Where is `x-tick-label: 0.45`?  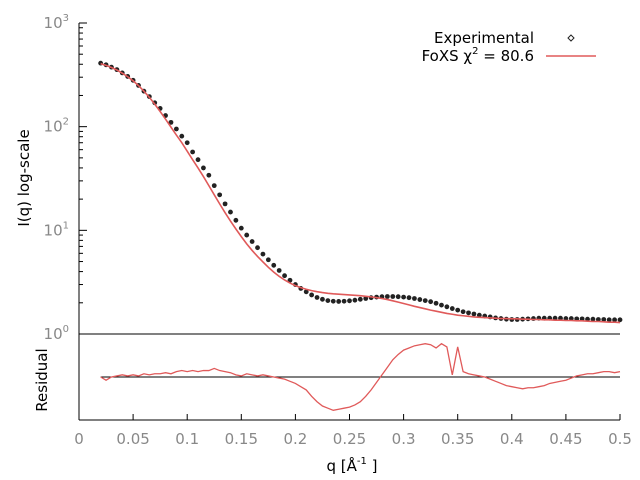 x-tick-label: 0.45 is located at coordinates (565, 439).